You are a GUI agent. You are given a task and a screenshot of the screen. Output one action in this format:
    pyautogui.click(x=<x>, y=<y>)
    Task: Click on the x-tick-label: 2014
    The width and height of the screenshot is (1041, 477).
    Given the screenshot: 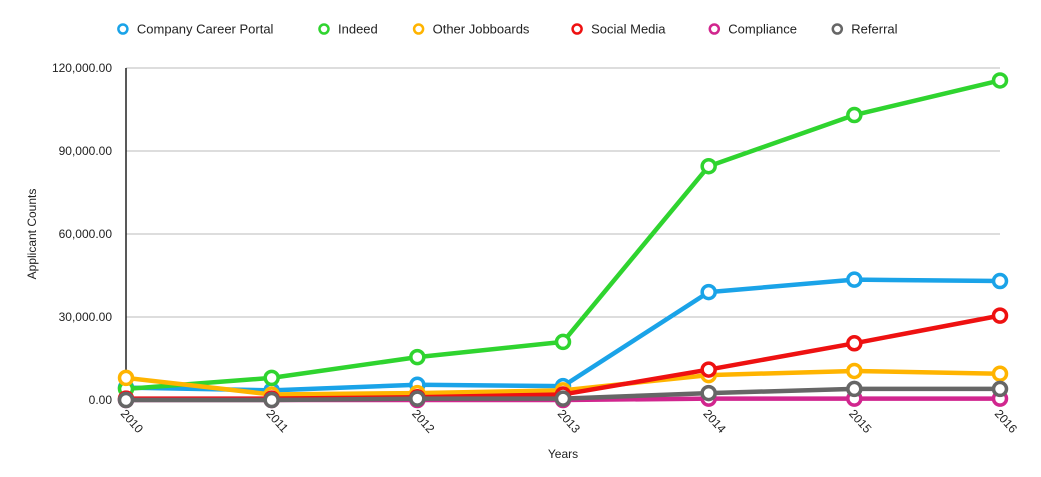 What is the action you would take?
    pyautogui.click(x=714, y=421)
    